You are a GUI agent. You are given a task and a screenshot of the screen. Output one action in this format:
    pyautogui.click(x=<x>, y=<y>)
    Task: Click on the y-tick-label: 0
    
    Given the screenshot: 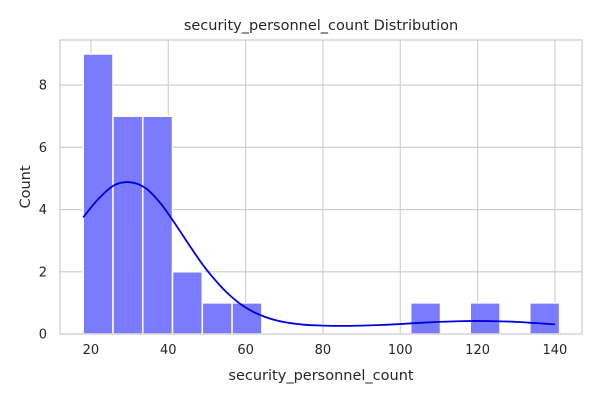 What is the action you would take?
    pyautogui.click(x=43, y=335)
    